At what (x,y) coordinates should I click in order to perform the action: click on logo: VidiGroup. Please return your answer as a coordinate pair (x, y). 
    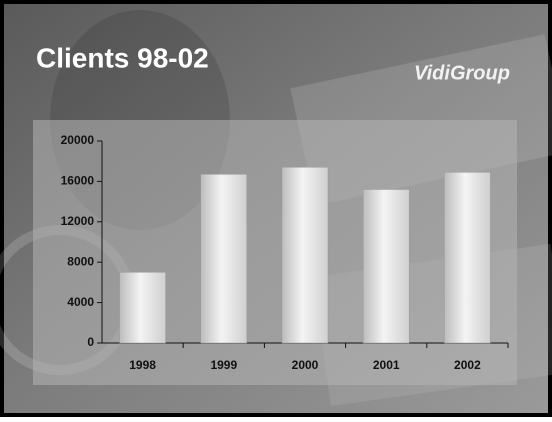
    Looking at the image, I should click on (462, 73).